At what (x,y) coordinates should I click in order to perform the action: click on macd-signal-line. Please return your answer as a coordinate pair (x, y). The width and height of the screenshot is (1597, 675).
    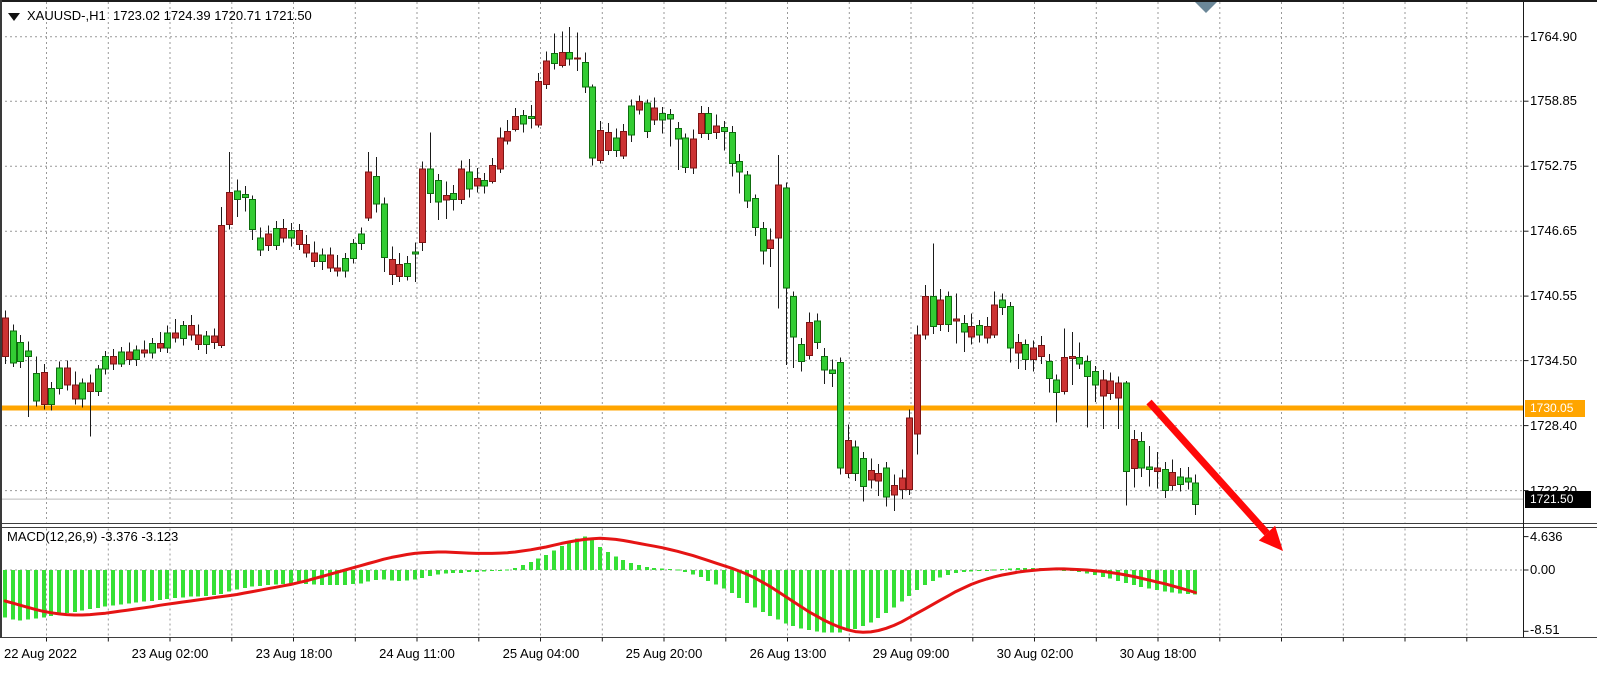
    Looking at the image, I should click on (600, 585).